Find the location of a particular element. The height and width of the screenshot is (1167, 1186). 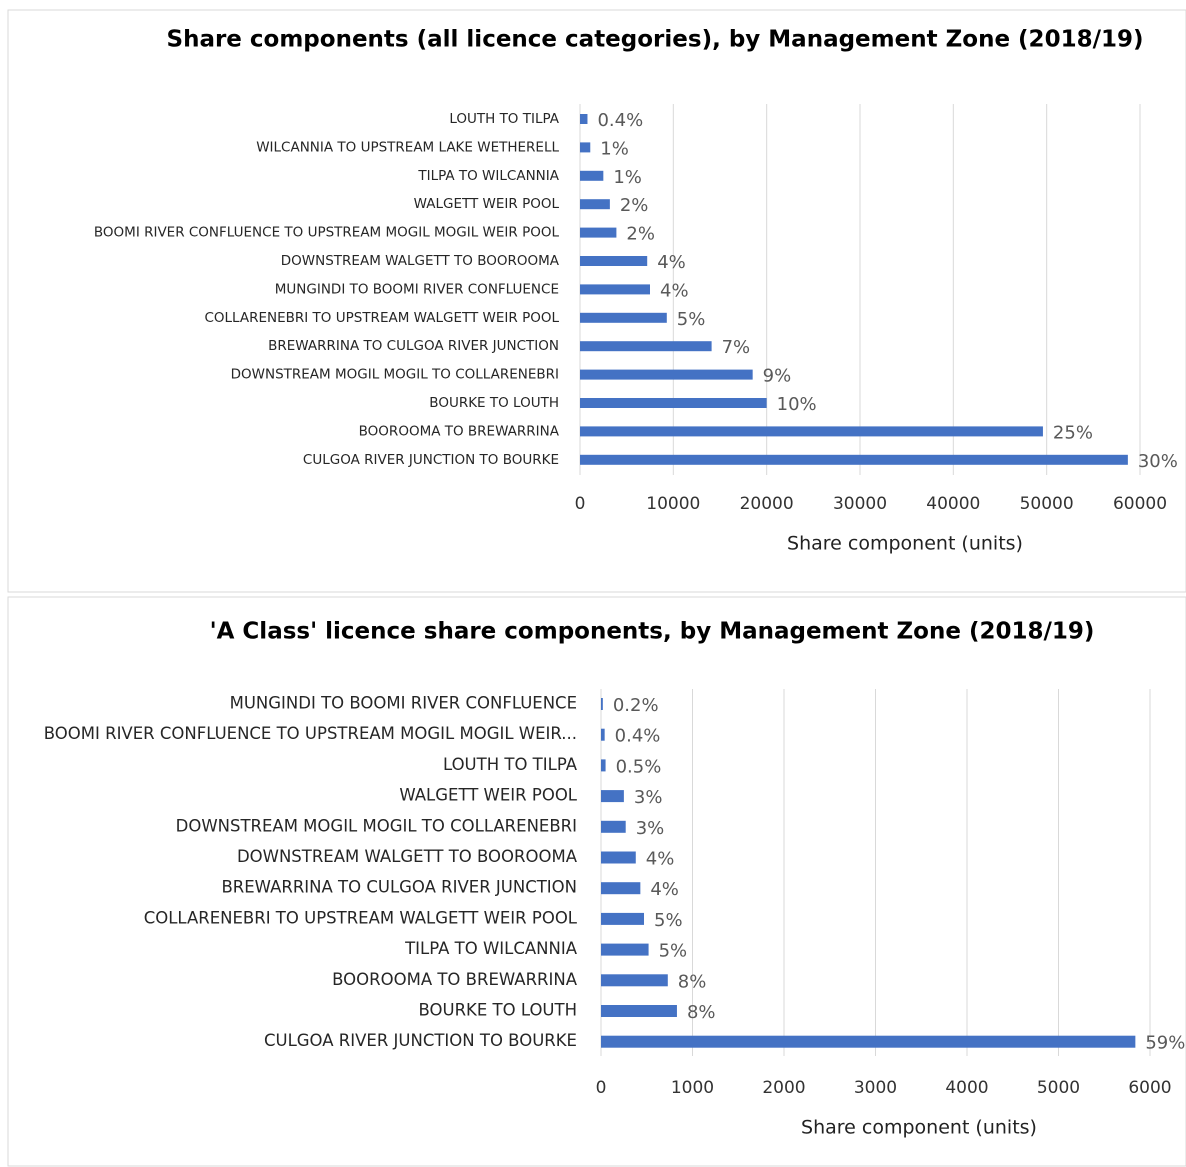

x-tick-label: 40000 is located at coordinates (953, 504).